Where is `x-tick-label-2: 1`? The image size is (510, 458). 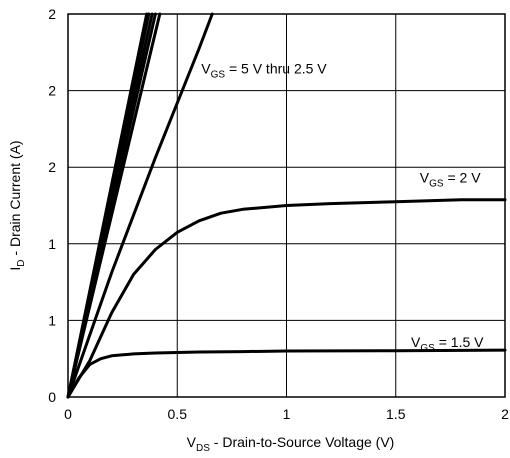 x-tick-label-2: 1 is located at coordinates (287, 414).